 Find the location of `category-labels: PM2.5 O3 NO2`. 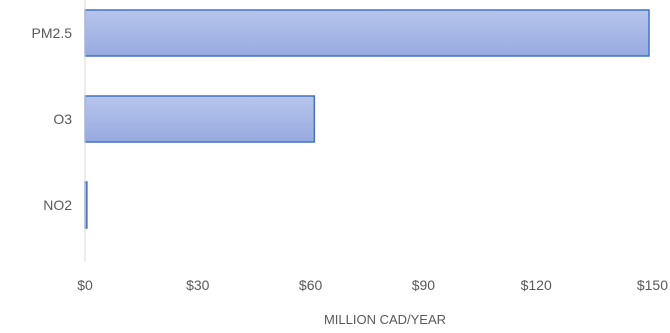

category-labels: PM2.5 O3 NO2 is located at coordinates (52, 119).